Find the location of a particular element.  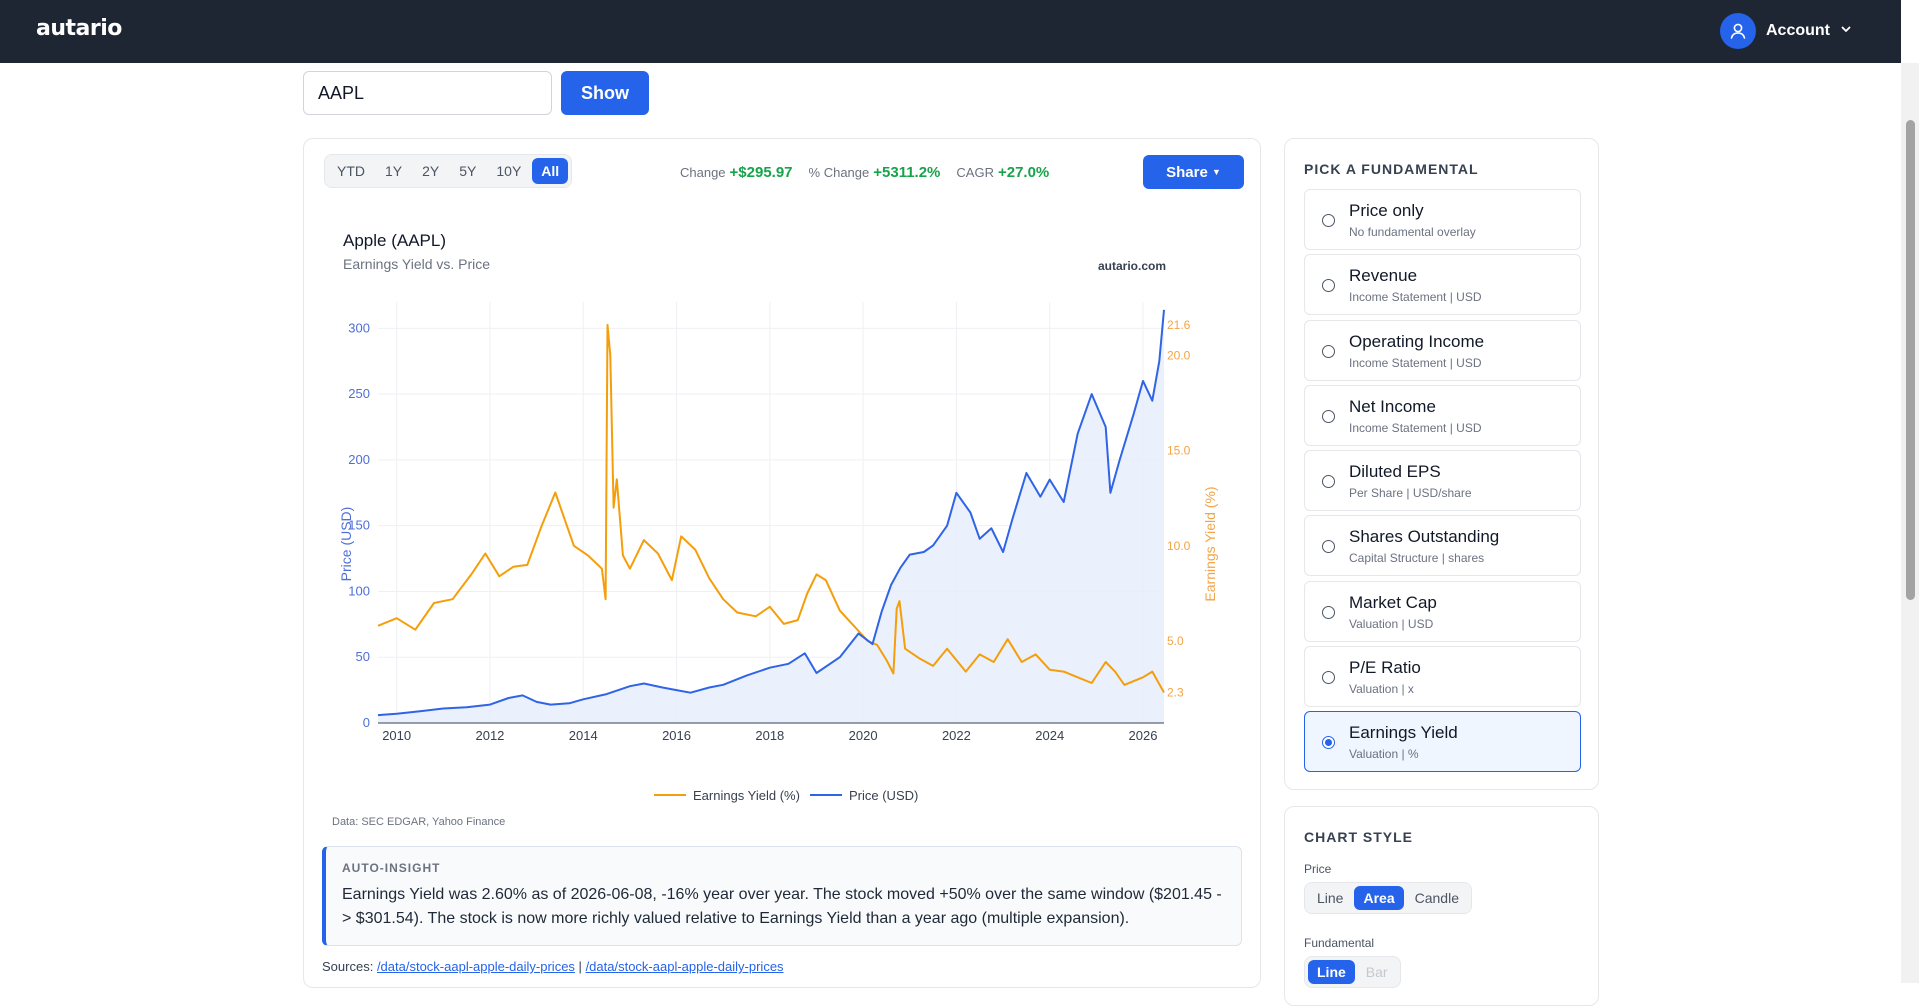

fundamental-name: Revenue is located at coordinates (1383, 276).